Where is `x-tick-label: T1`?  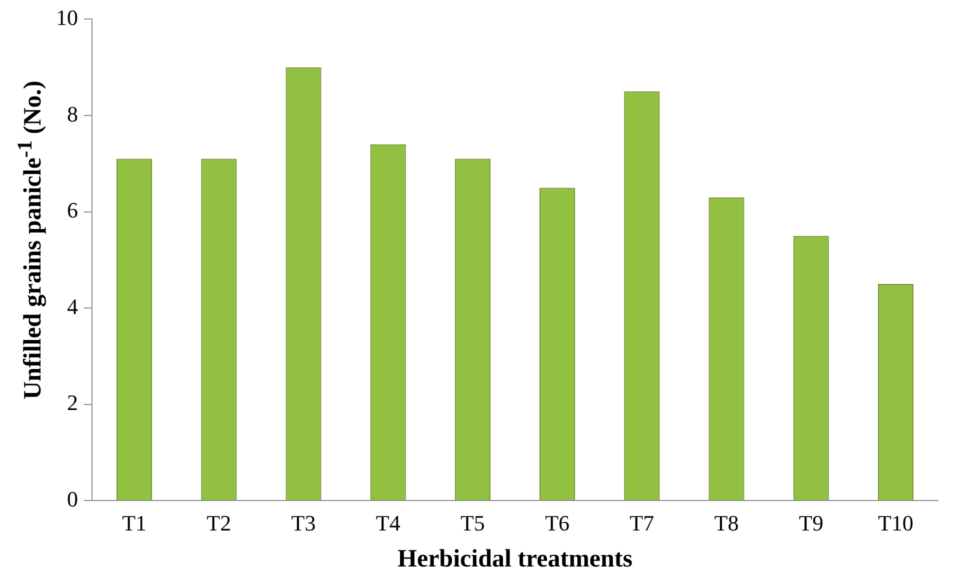
x-tick-label: T1 is located at coordinates (134, 523).